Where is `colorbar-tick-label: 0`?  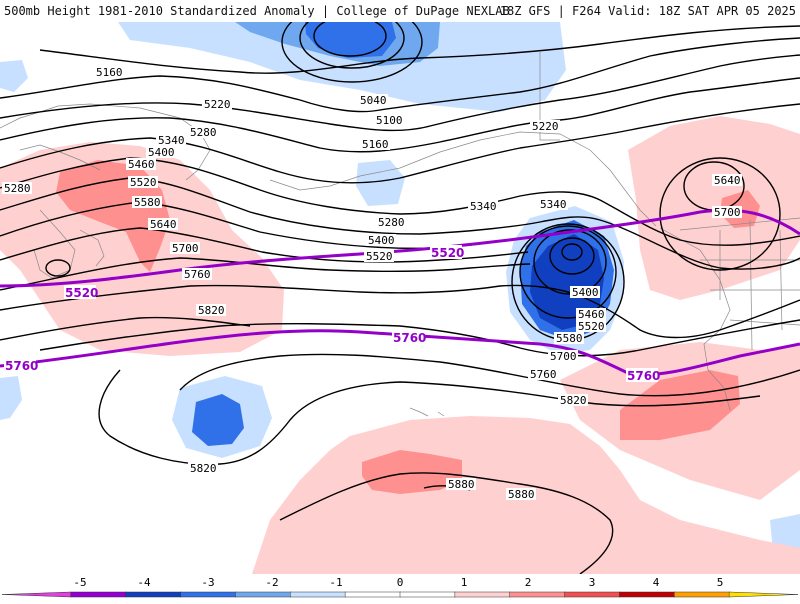 colorbar-tick-label: 0 is located at coordinates (400, 582).